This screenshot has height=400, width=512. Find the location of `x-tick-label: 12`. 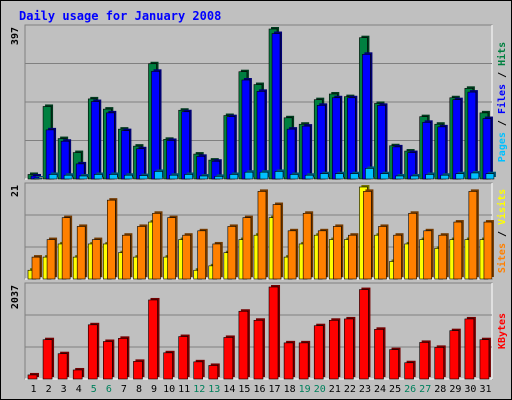

x-tick-label: 12 is located at coordinates (199, 389).